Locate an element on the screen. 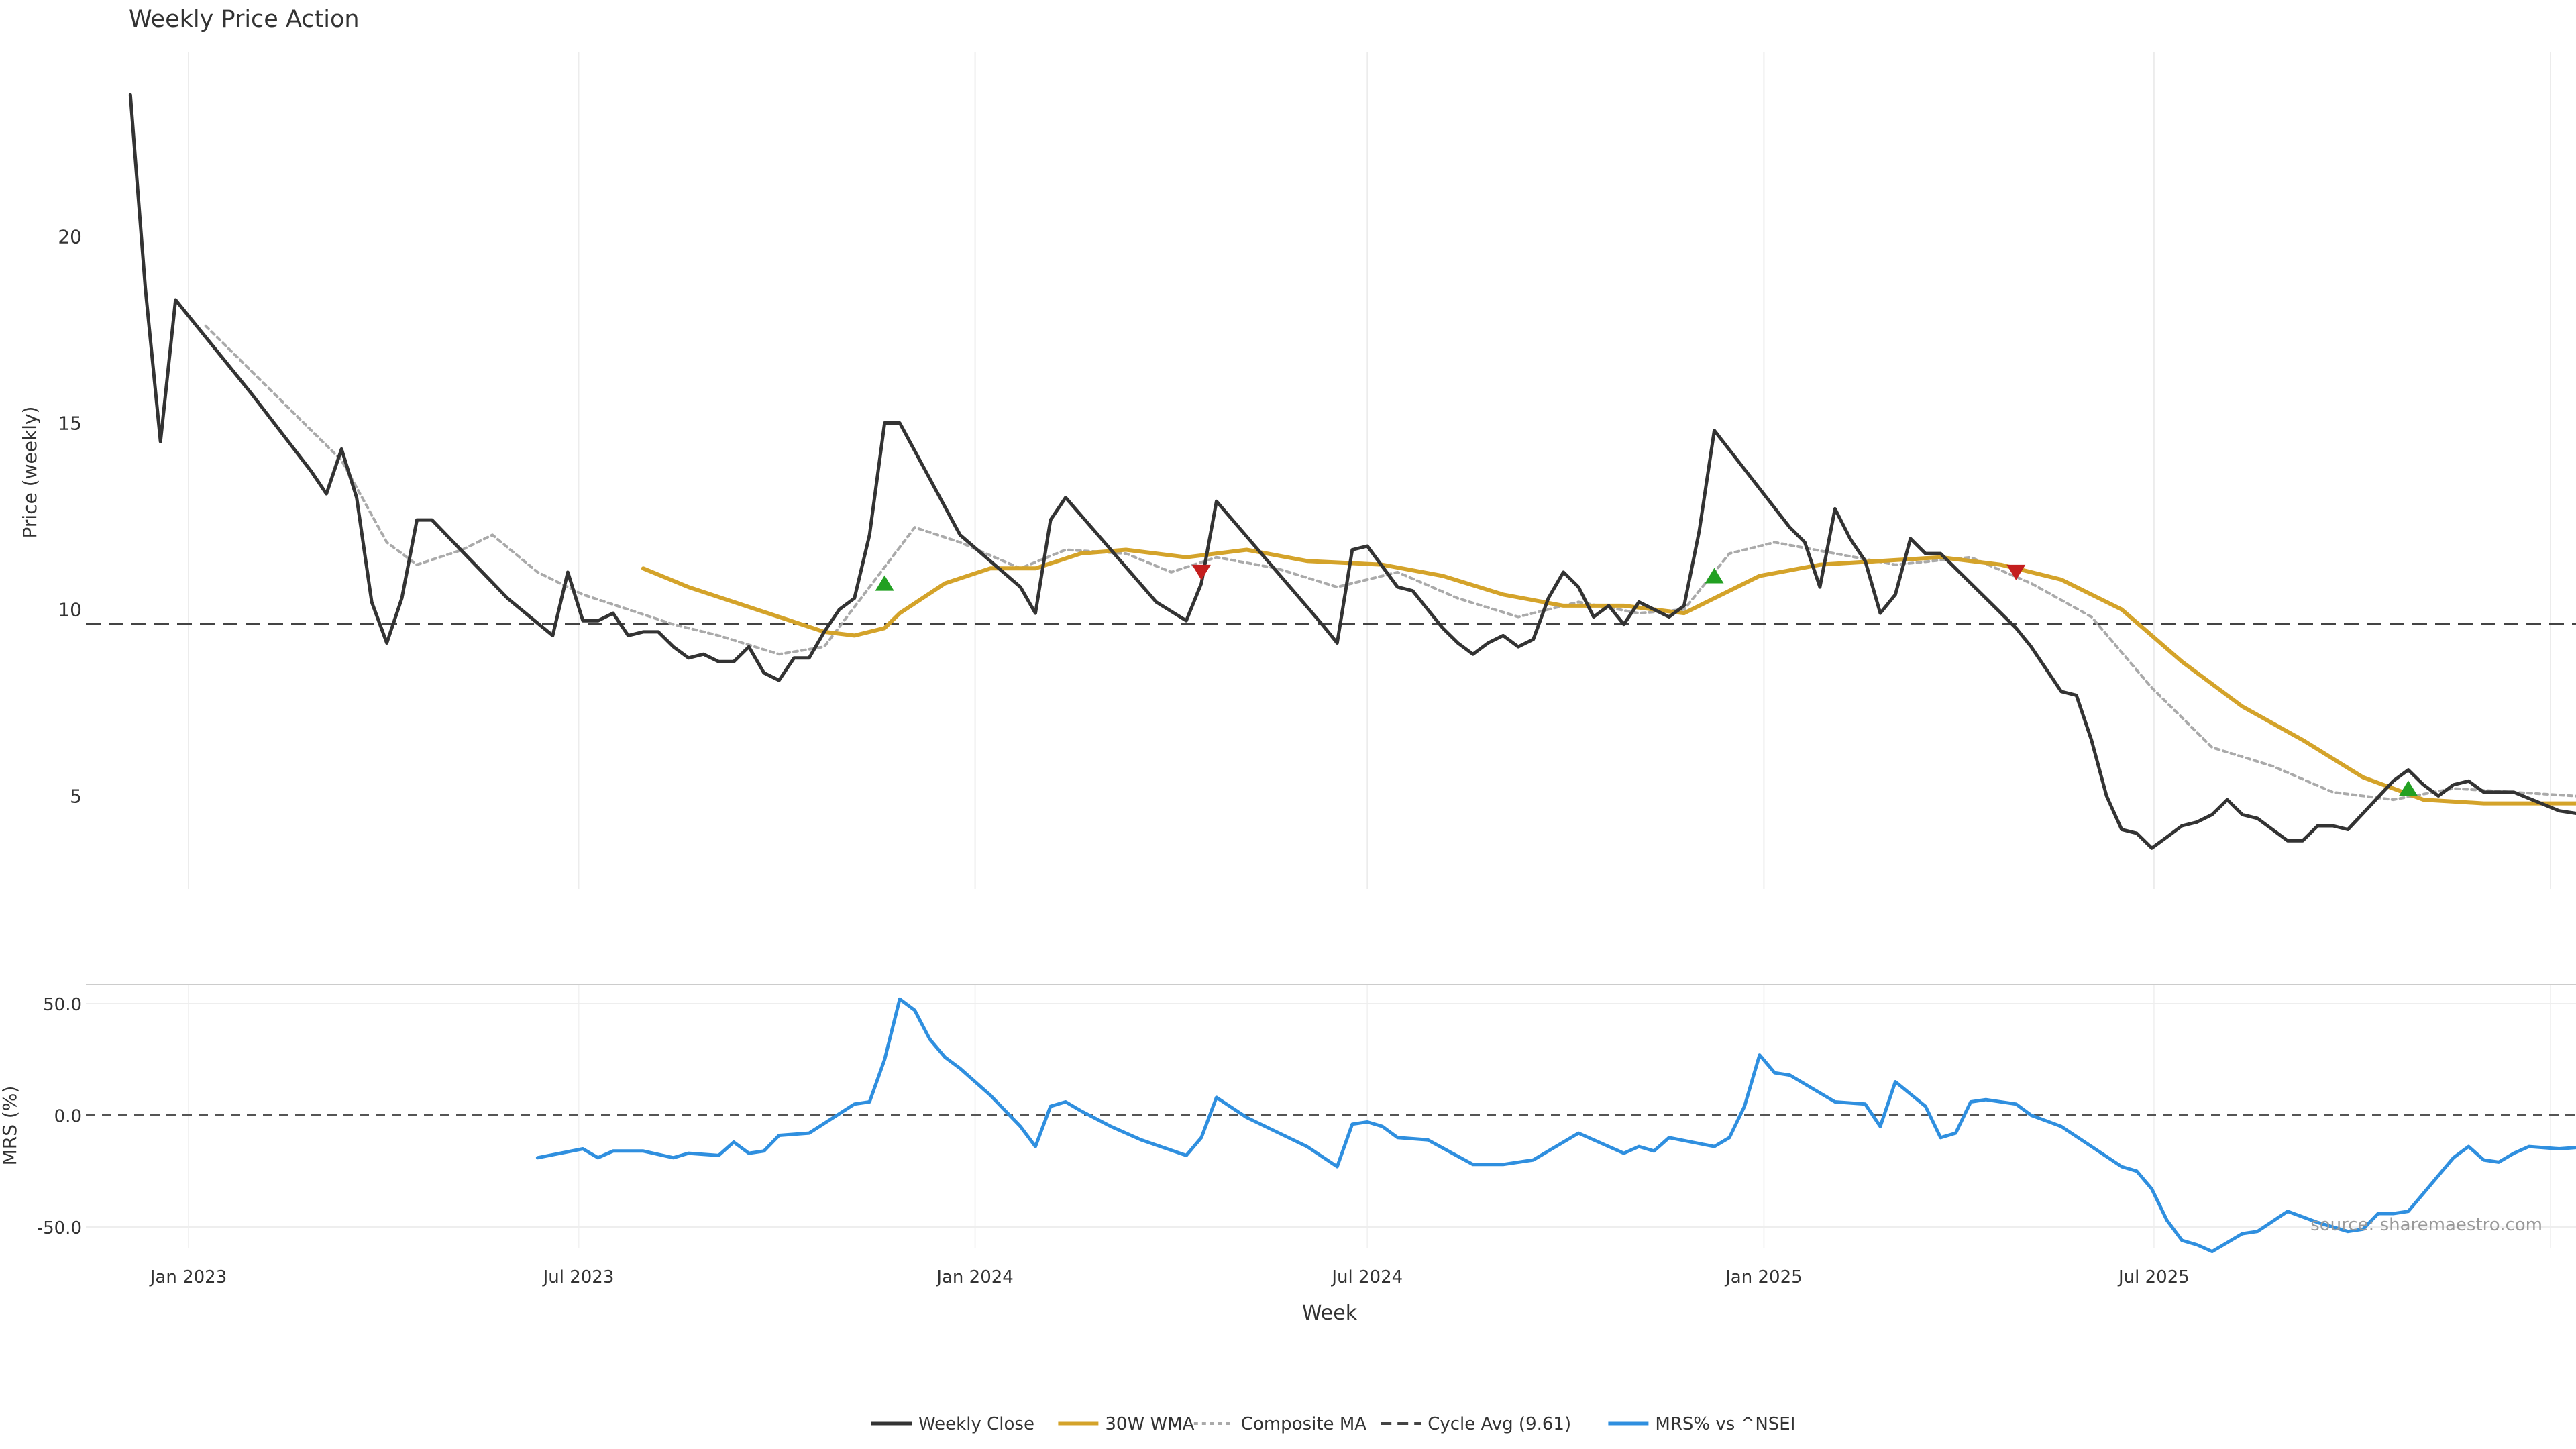  mrs-series is located at coordinates (1555, 1125).